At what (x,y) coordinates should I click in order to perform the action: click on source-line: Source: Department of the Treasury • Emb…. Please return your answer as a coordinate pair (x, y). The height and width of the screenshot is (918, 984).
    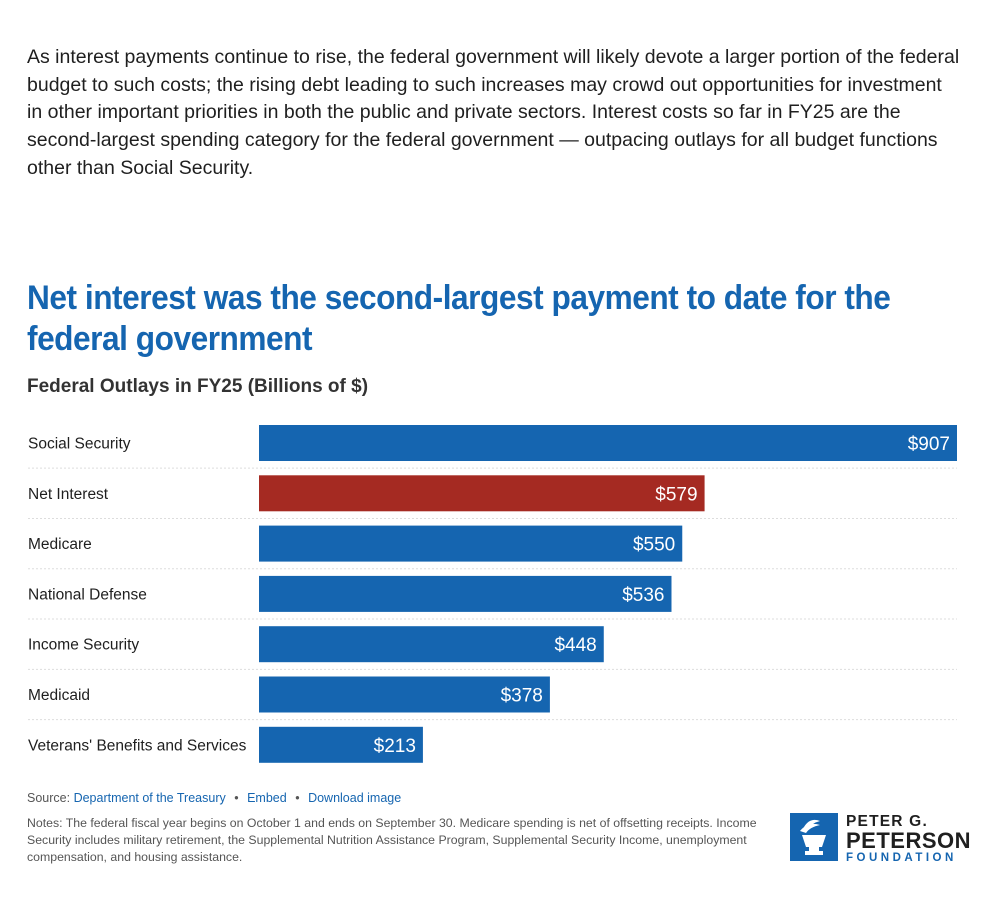
    Looking at the image, I should click on (214, 798).